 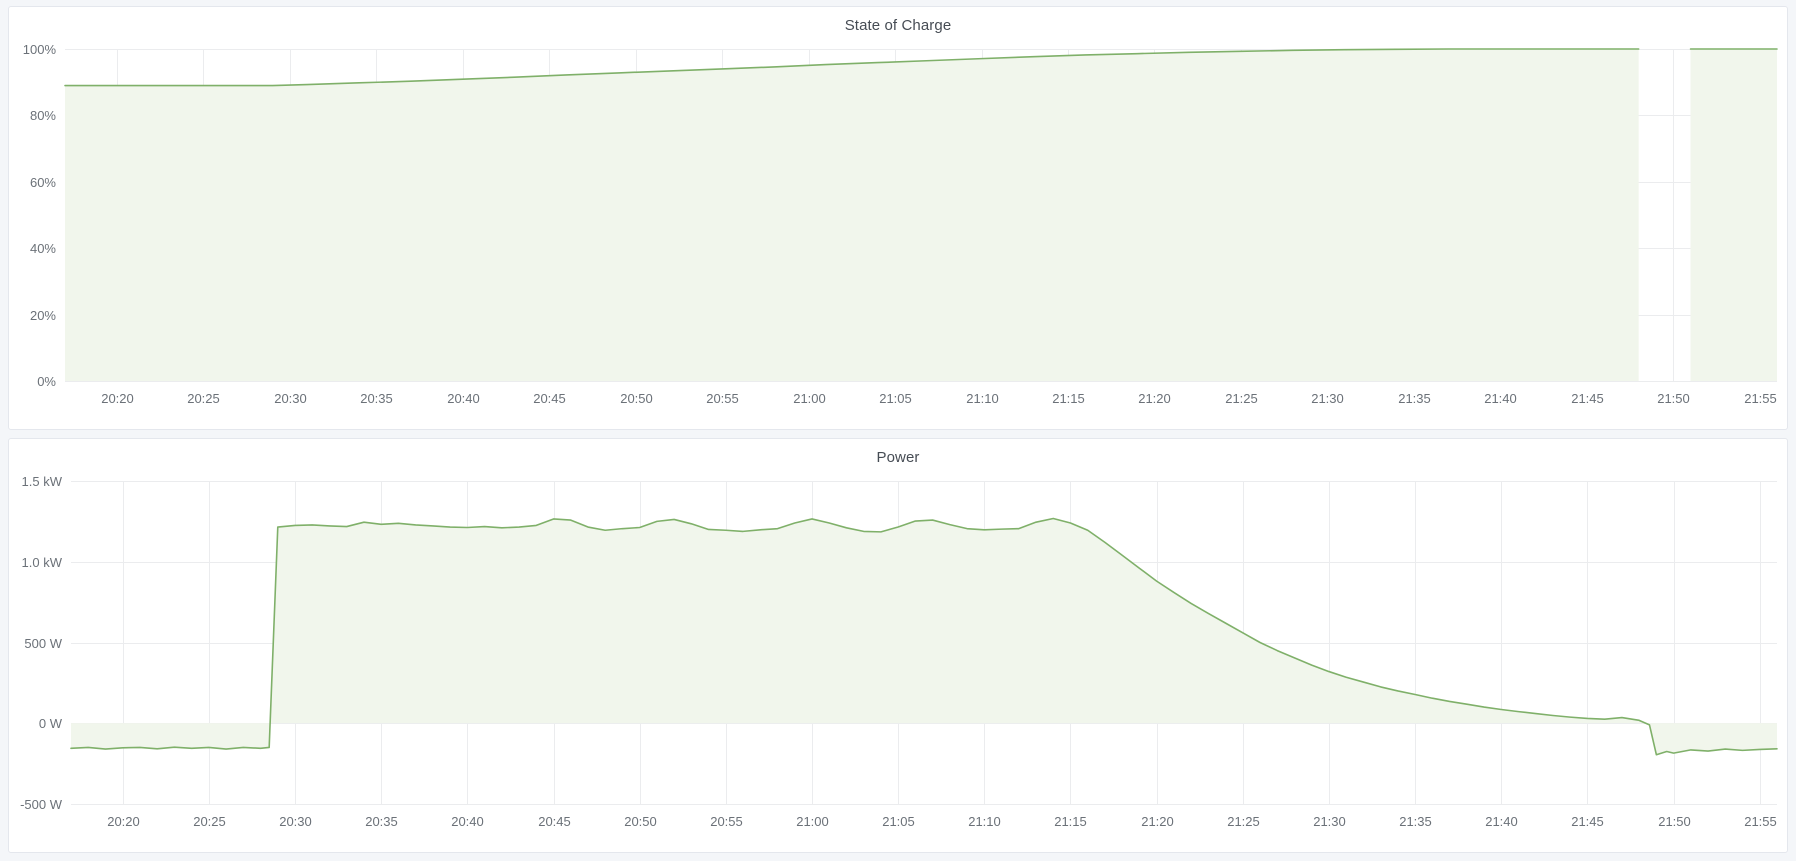 I want to click on y-axis-tick-label: 0 W, so click(x=51, y=723).